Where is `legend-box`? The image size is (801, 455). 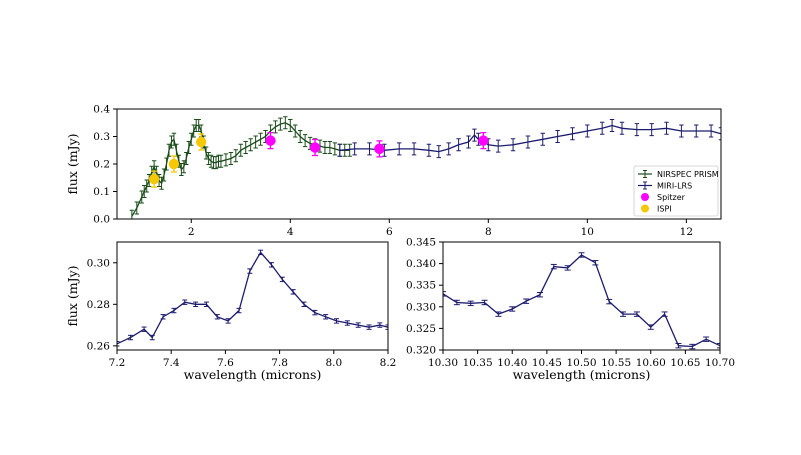
legend-box is located at coordinates (676, 191).